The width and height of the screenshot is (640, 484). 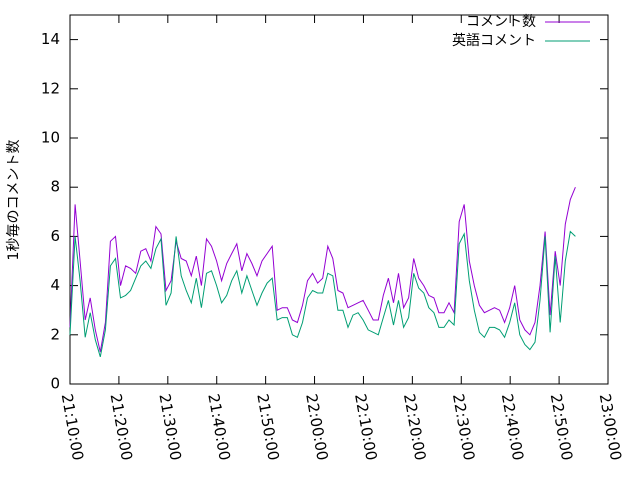 What do you see at coordinates (218, 426) in the screenshot?
I see `x-tick-label: 21:40:00` at bounding box center [218, 426].